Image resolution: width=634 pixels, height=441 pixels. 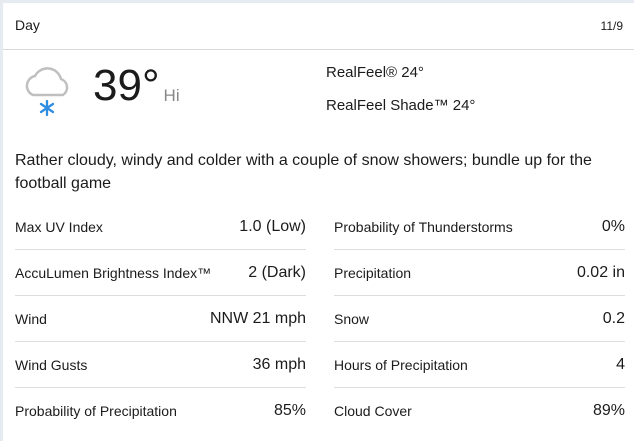 What do you see at coordinates (47, 92) in the screenshot?
I see `cloud-snow-icon` at bounding box center [47, 92].